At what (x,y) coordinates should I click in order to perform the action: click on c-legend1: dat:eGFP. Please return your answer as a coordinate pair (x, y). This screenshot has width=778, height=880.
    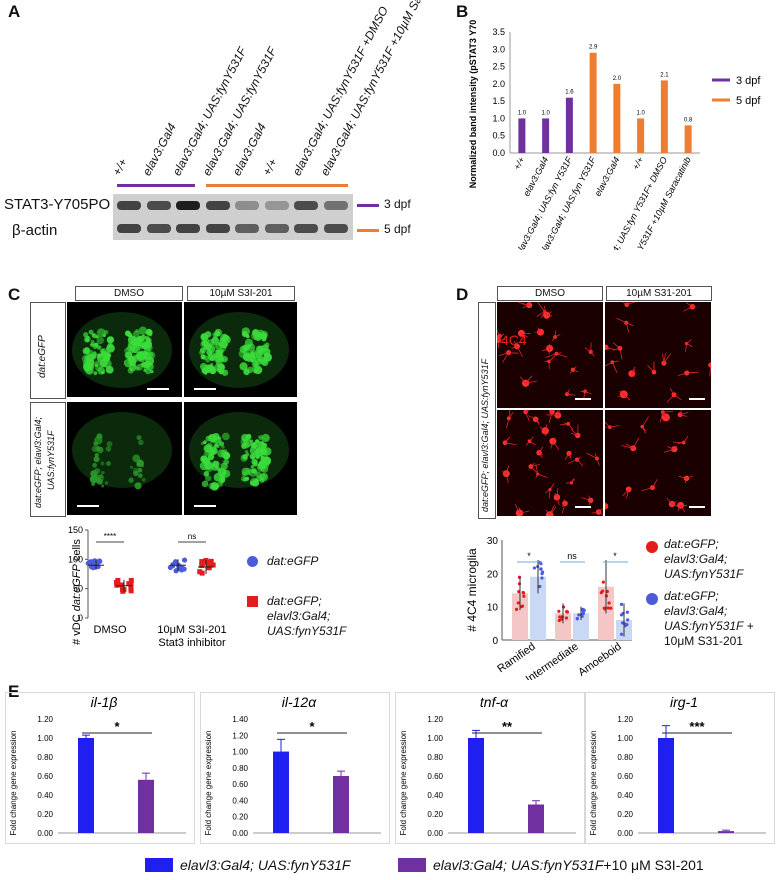
    Looking at the image, I should click on (293, 561).